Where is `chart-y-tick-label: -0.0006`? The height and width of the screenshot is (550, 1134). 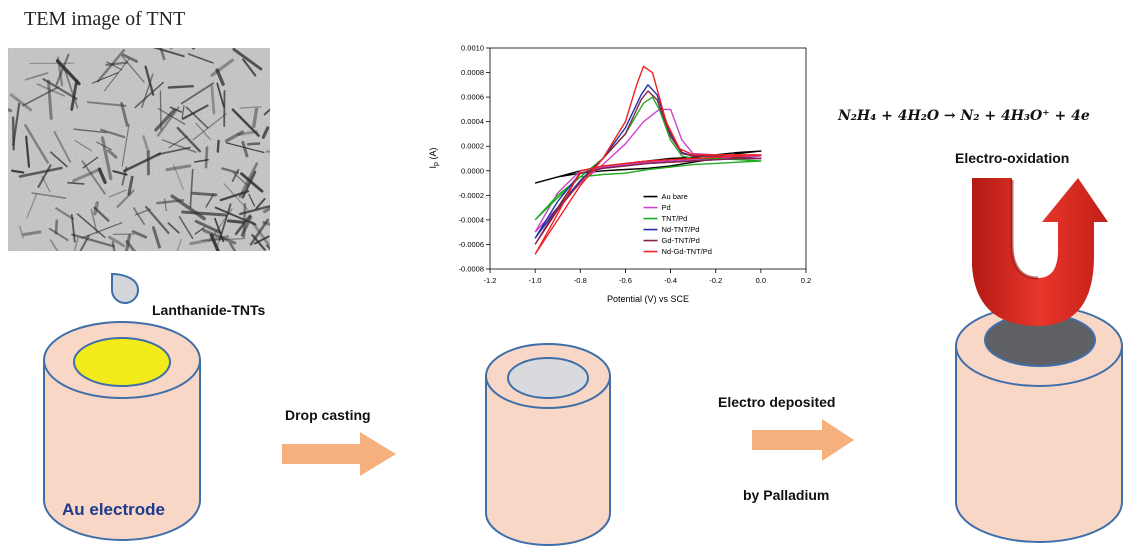 chart-y-tick-label: -0.0006 is located at coordinates (471, 244).